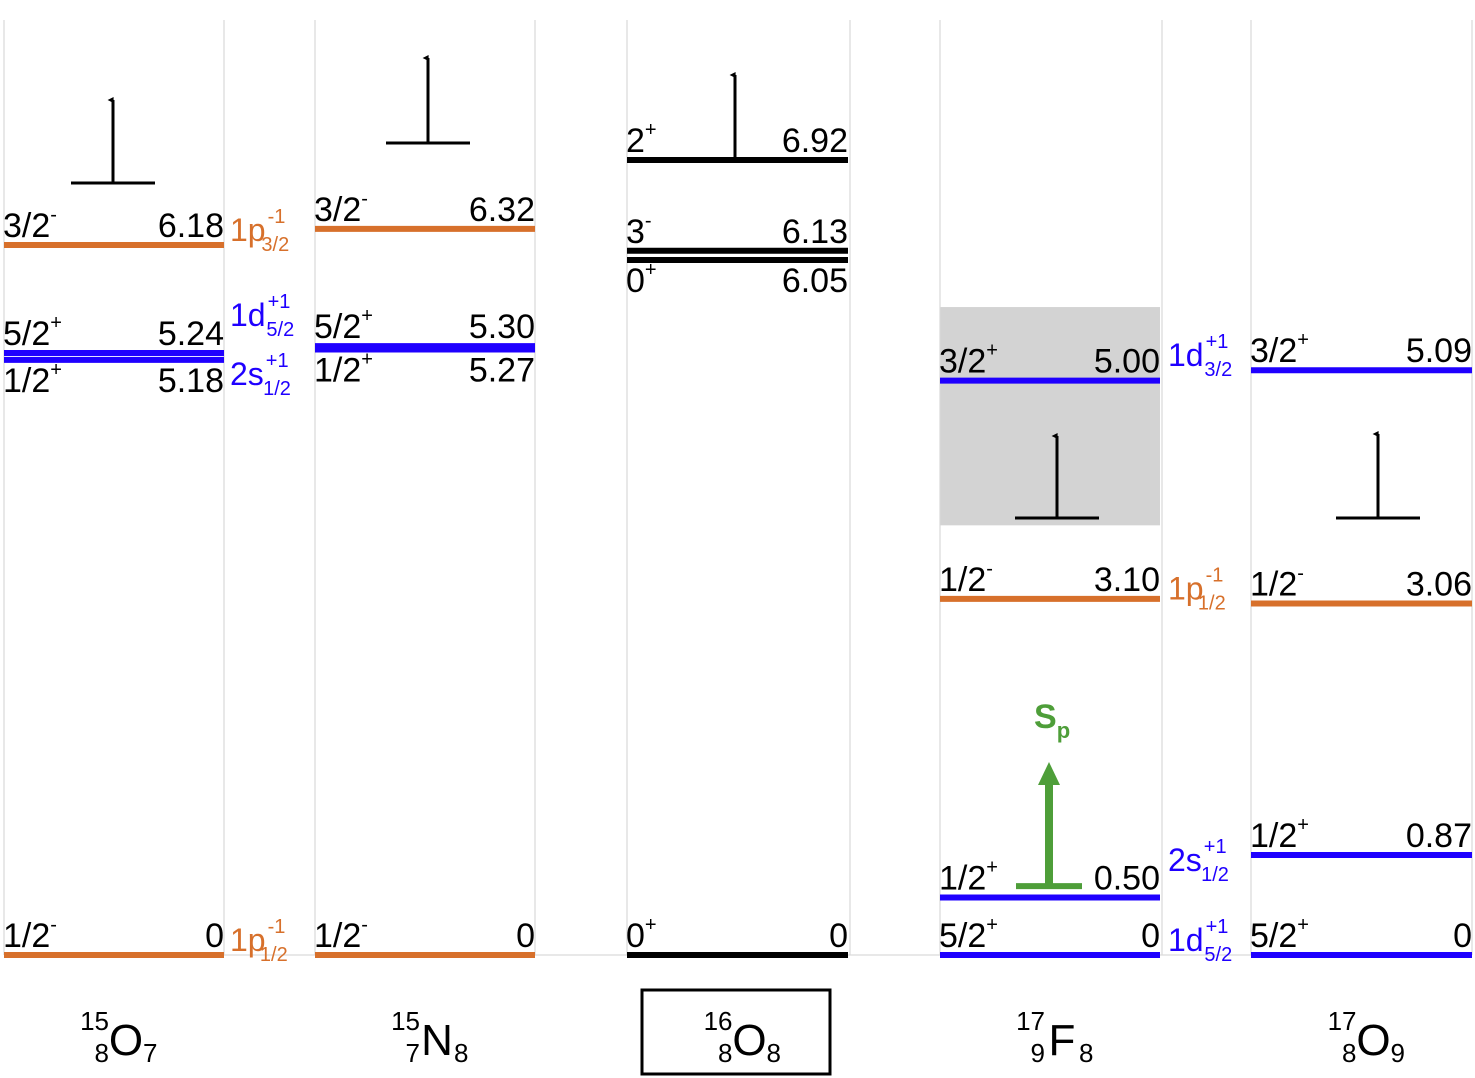  I want to click on panel-o17: 5/2+ 0 1/2+ 0.87 1/2- 3.06 3/2+ 5.09, so click(1361, 643).